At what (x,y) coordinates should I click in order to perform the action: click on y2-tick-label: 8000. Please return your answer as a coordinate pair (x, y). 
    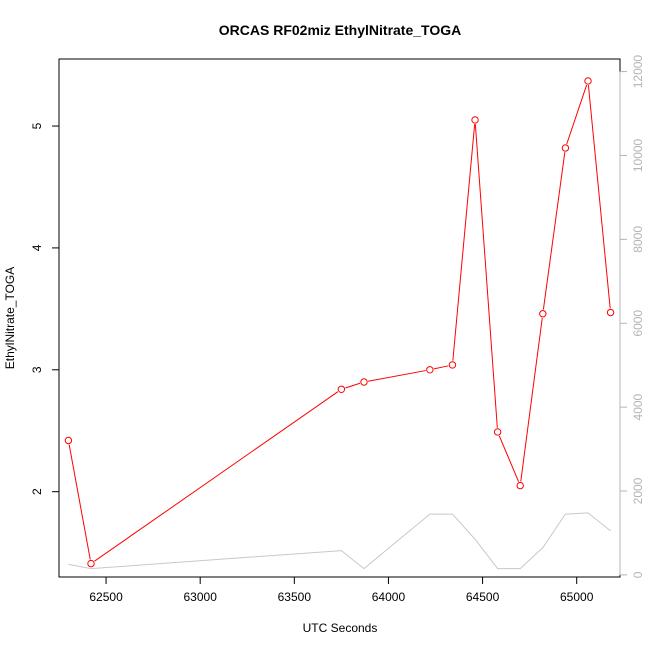
    Looking at the image, I should click on (638, 239).